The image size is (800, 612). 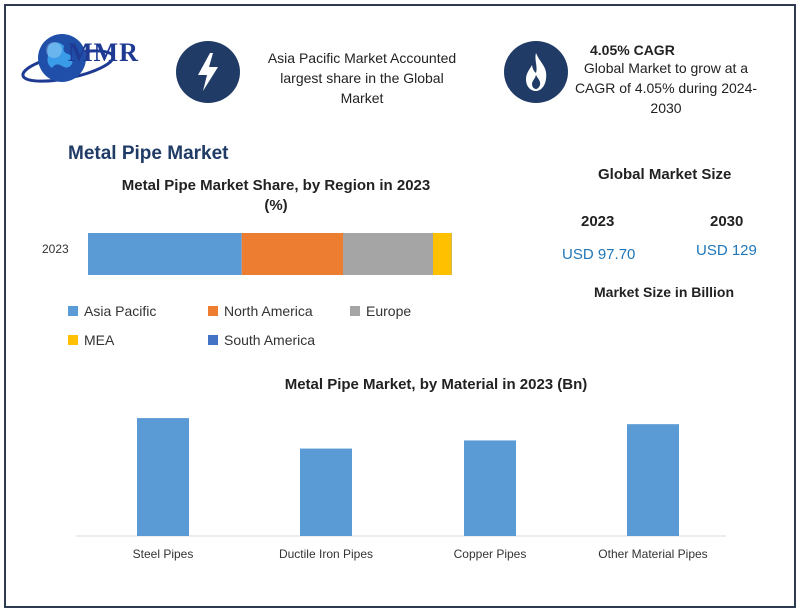 What do you see at coordinates (632, 50) in the screenshot?
I see `cagr-title: 4.05% CAGR` at bounding box center [632, 50].